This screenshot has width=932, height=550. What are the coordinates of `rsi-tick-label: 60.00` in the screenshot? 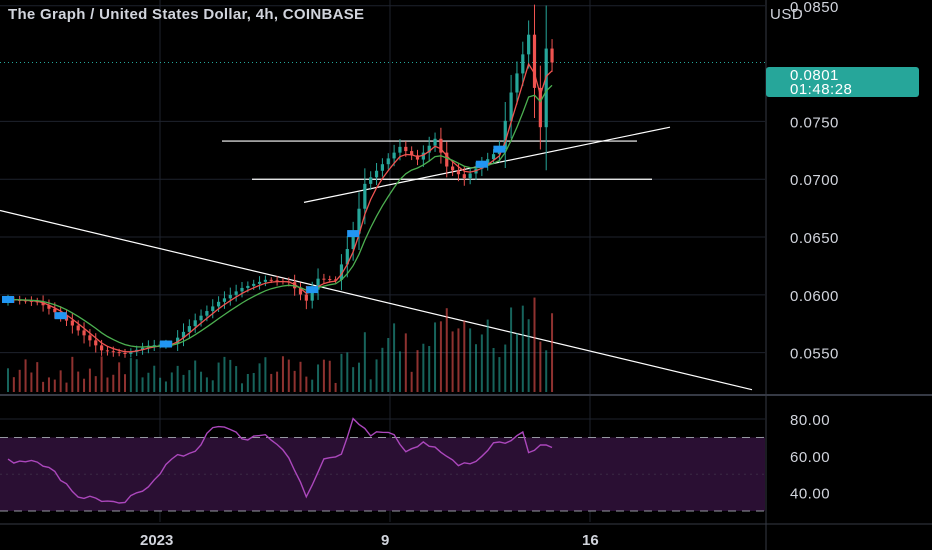 It's located at (810, 457).